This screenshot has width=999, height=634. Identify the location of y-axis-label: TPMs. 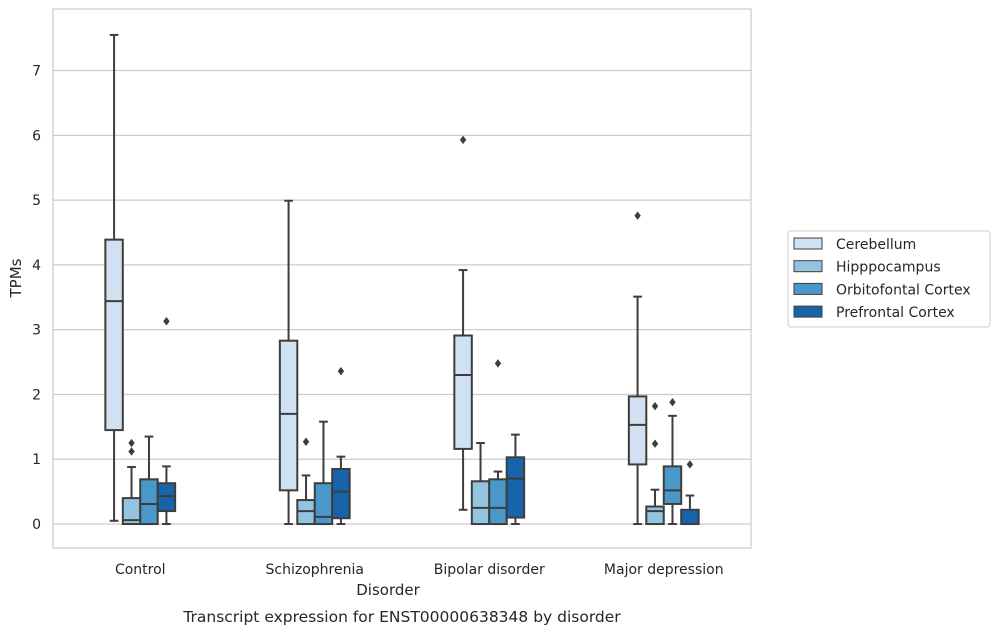
(16, 278).